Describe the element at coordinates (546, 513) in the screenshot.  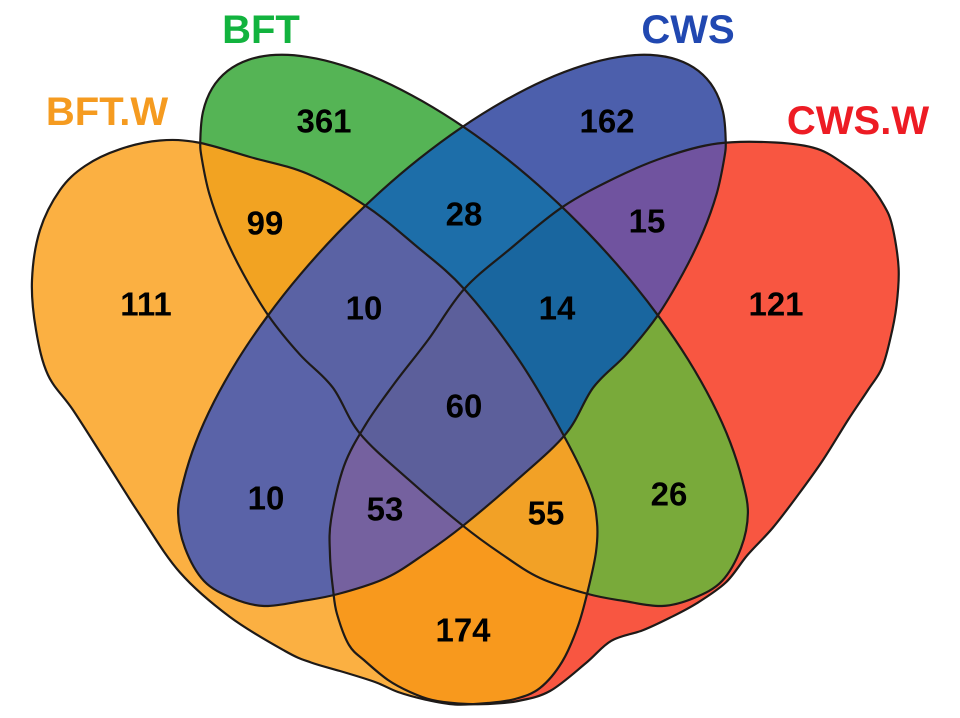
I see `svg-text: 55` at that location.